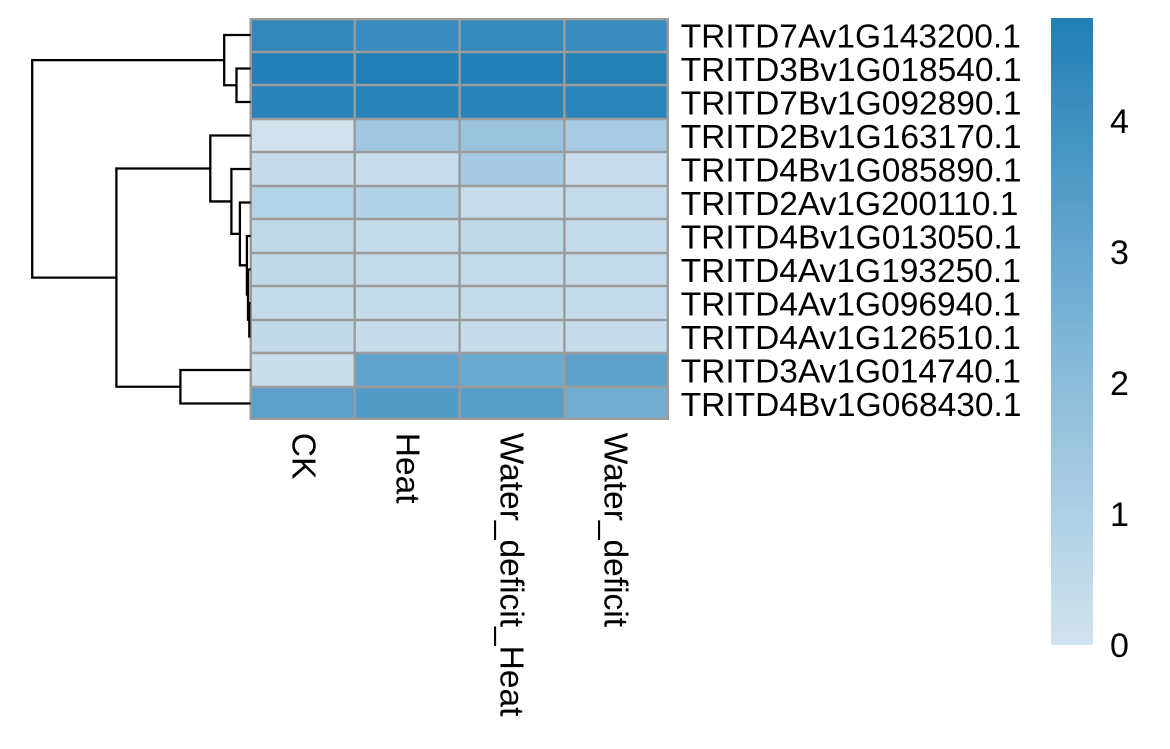 The height and width of the screenshot is (749, 1170). Describe the element at coordinates (303, 456) in the screenshot. I see `svg-text: CK` at that location.